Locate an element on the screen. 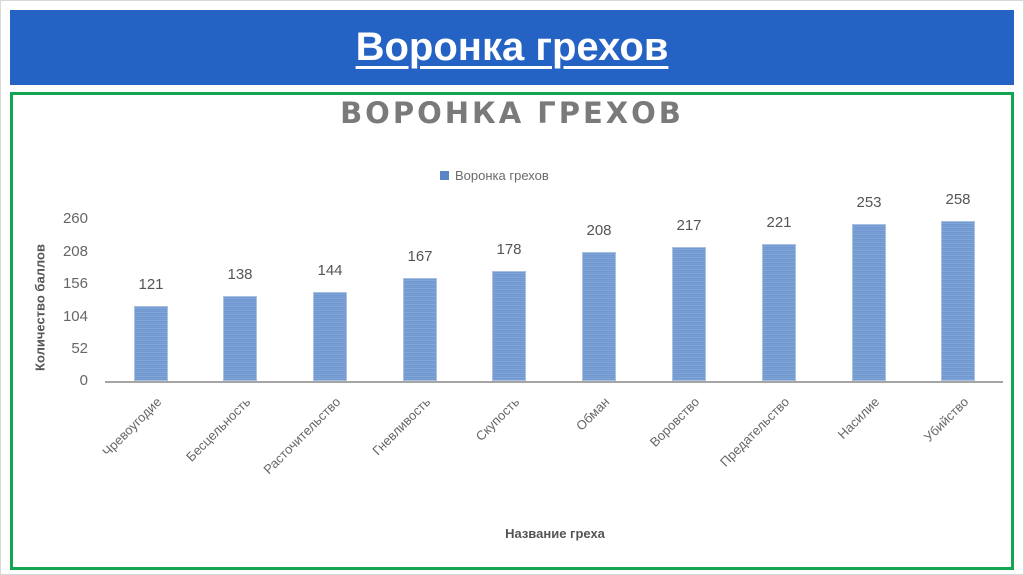 The height and width of the screenshot is (575, 1024). slide-title: Воронка грехов is located at coordinates (512, 47).